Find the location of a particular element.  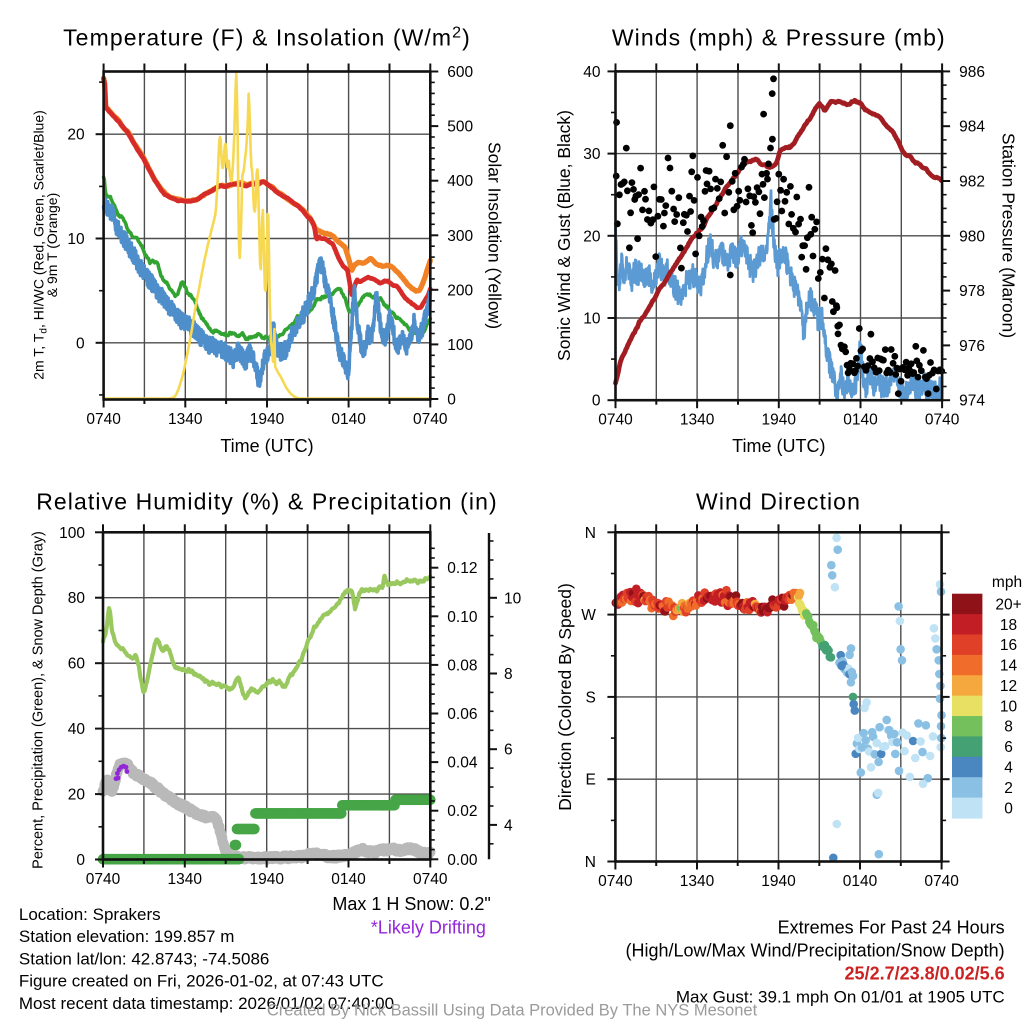

svg-text: 60 is located at coordinates (77, 664).